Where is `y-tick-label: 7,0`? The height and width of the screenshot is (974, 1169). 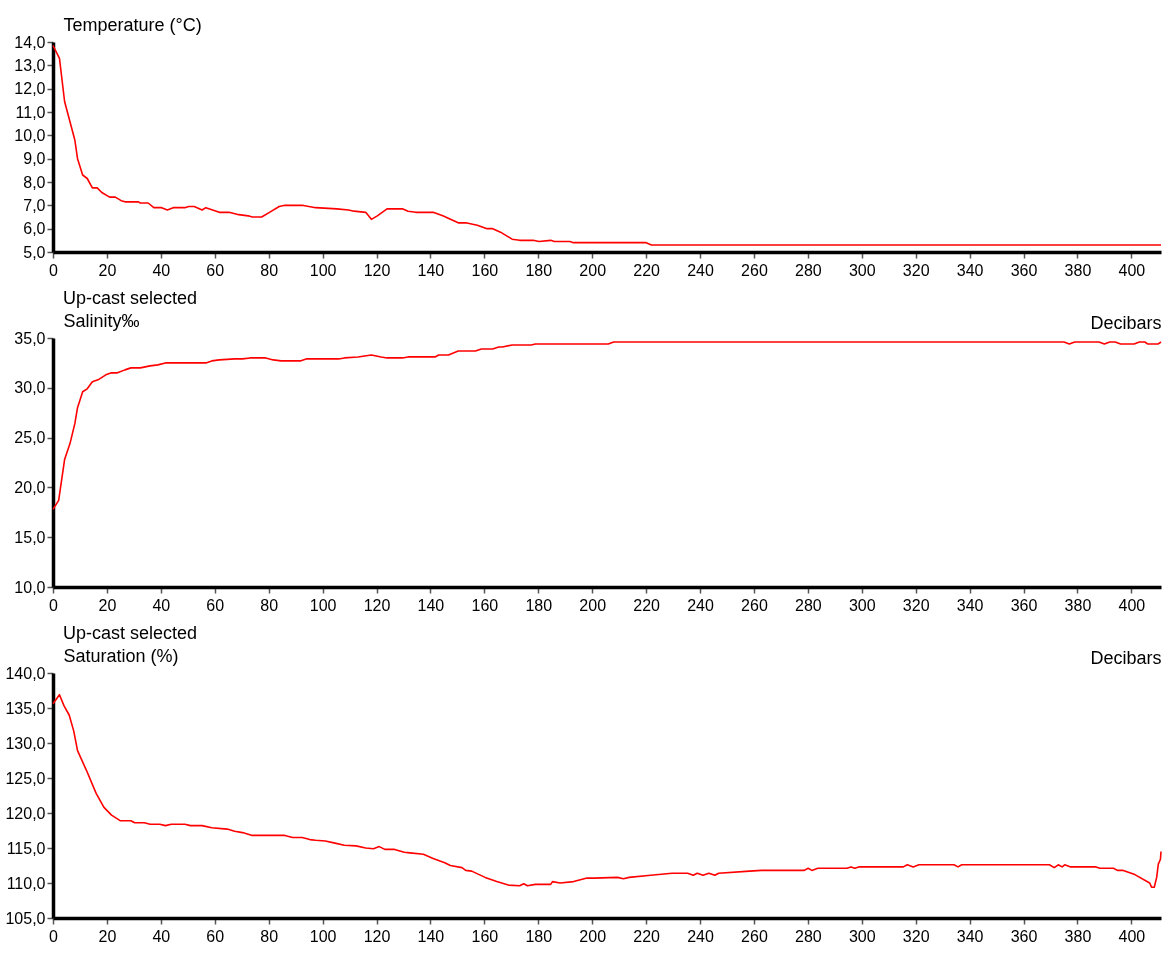
y-tick-label: 7,0 is located at coordinates (34, 205).